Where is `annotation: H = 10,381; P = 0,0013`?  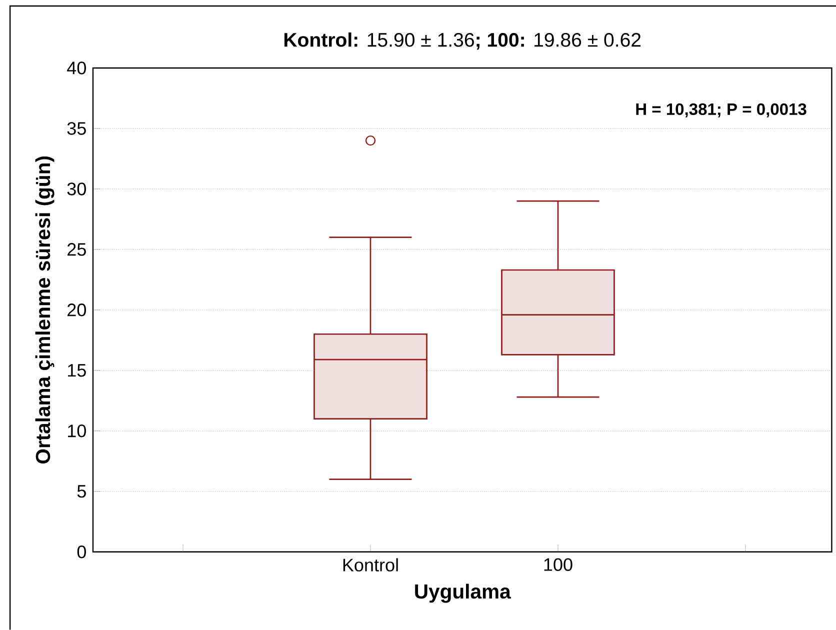 annotation: H = 10,381; P = 0,0013 is located at coordinates (721, 110).